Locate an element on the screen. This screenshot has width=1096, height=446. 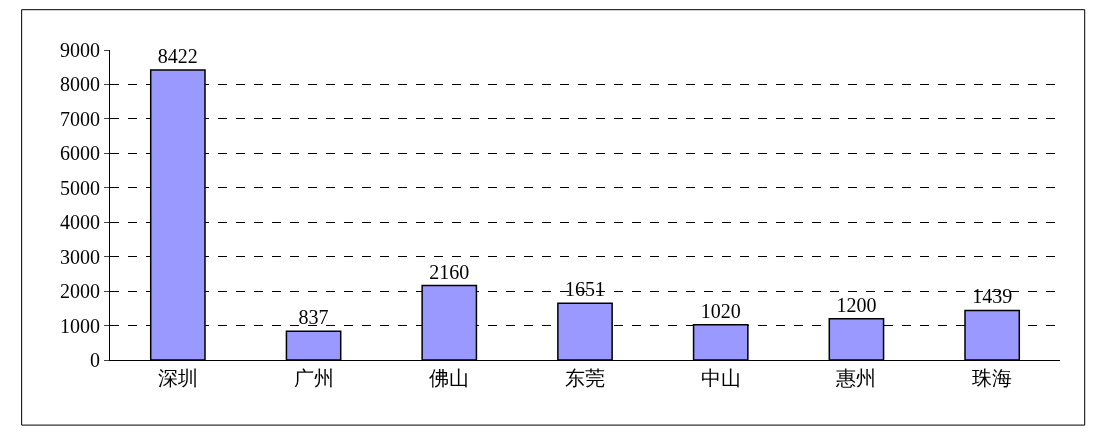
y-tick-label: 4000 is located at coordinates (80, 222).